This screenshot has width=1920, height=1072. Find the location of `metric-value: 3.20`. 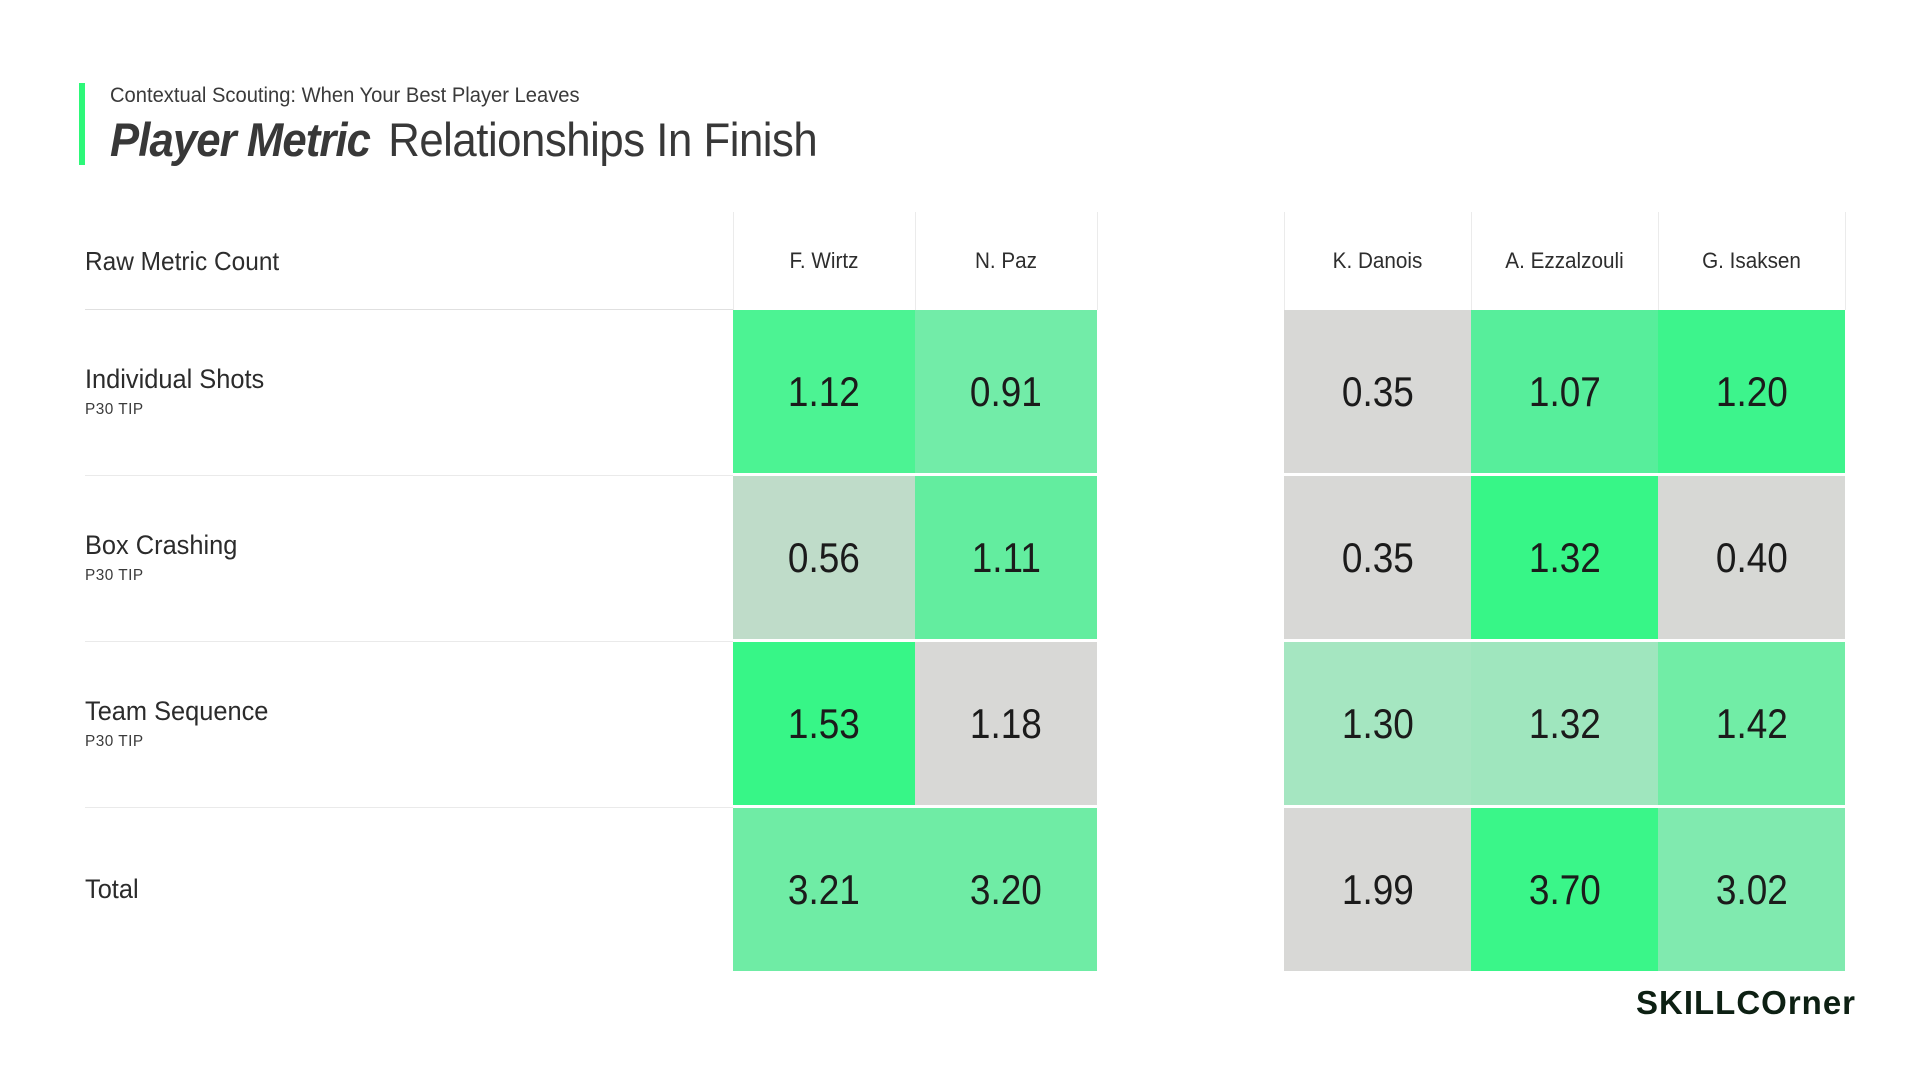

metric-value: 3.20 is located at coordinates (1006, 889).